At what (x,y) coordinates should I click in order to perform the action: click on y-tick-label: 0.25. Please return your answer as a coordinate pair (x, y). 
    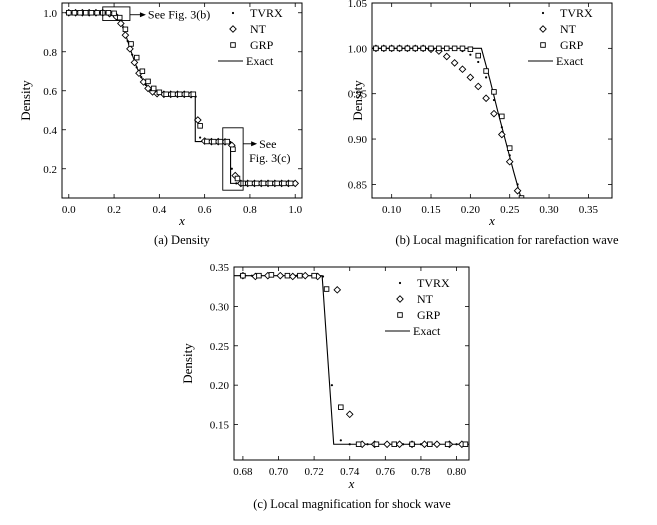
    Looking at the image, I should click on (220, 347).